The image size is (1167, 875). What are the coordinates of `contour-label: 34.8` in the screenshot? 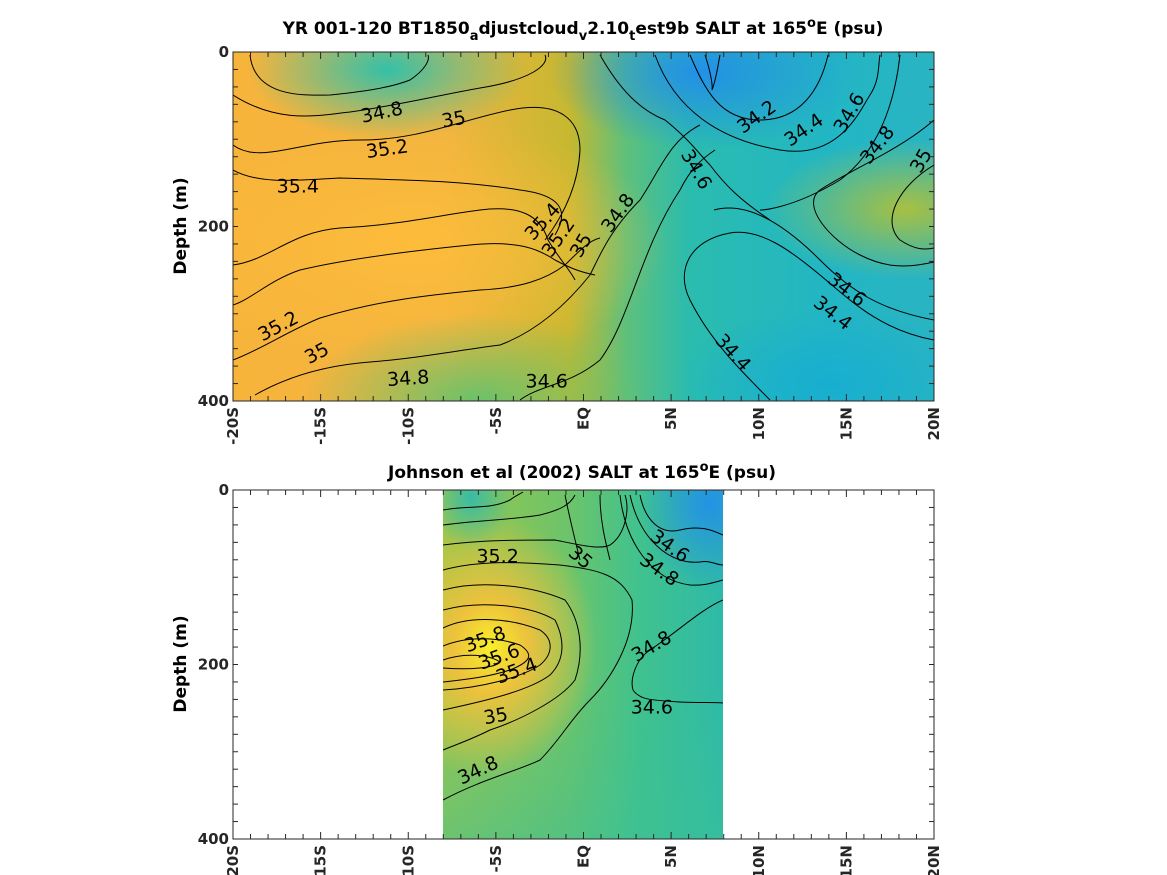 It's located at (408, 378).